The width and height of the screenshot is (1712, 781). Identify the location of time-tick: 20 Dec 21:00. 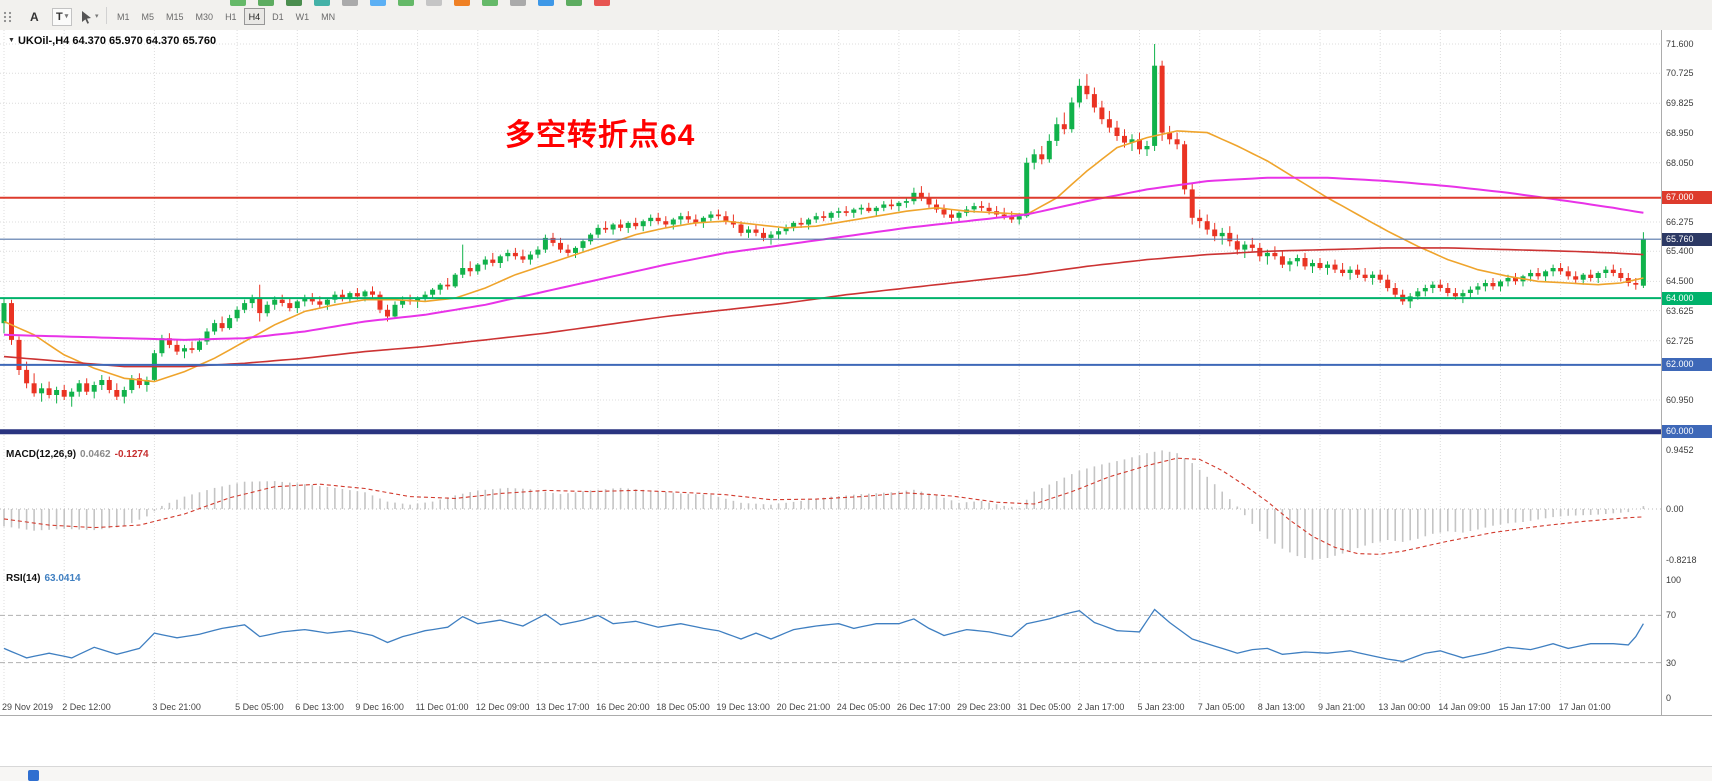
(803, 707).